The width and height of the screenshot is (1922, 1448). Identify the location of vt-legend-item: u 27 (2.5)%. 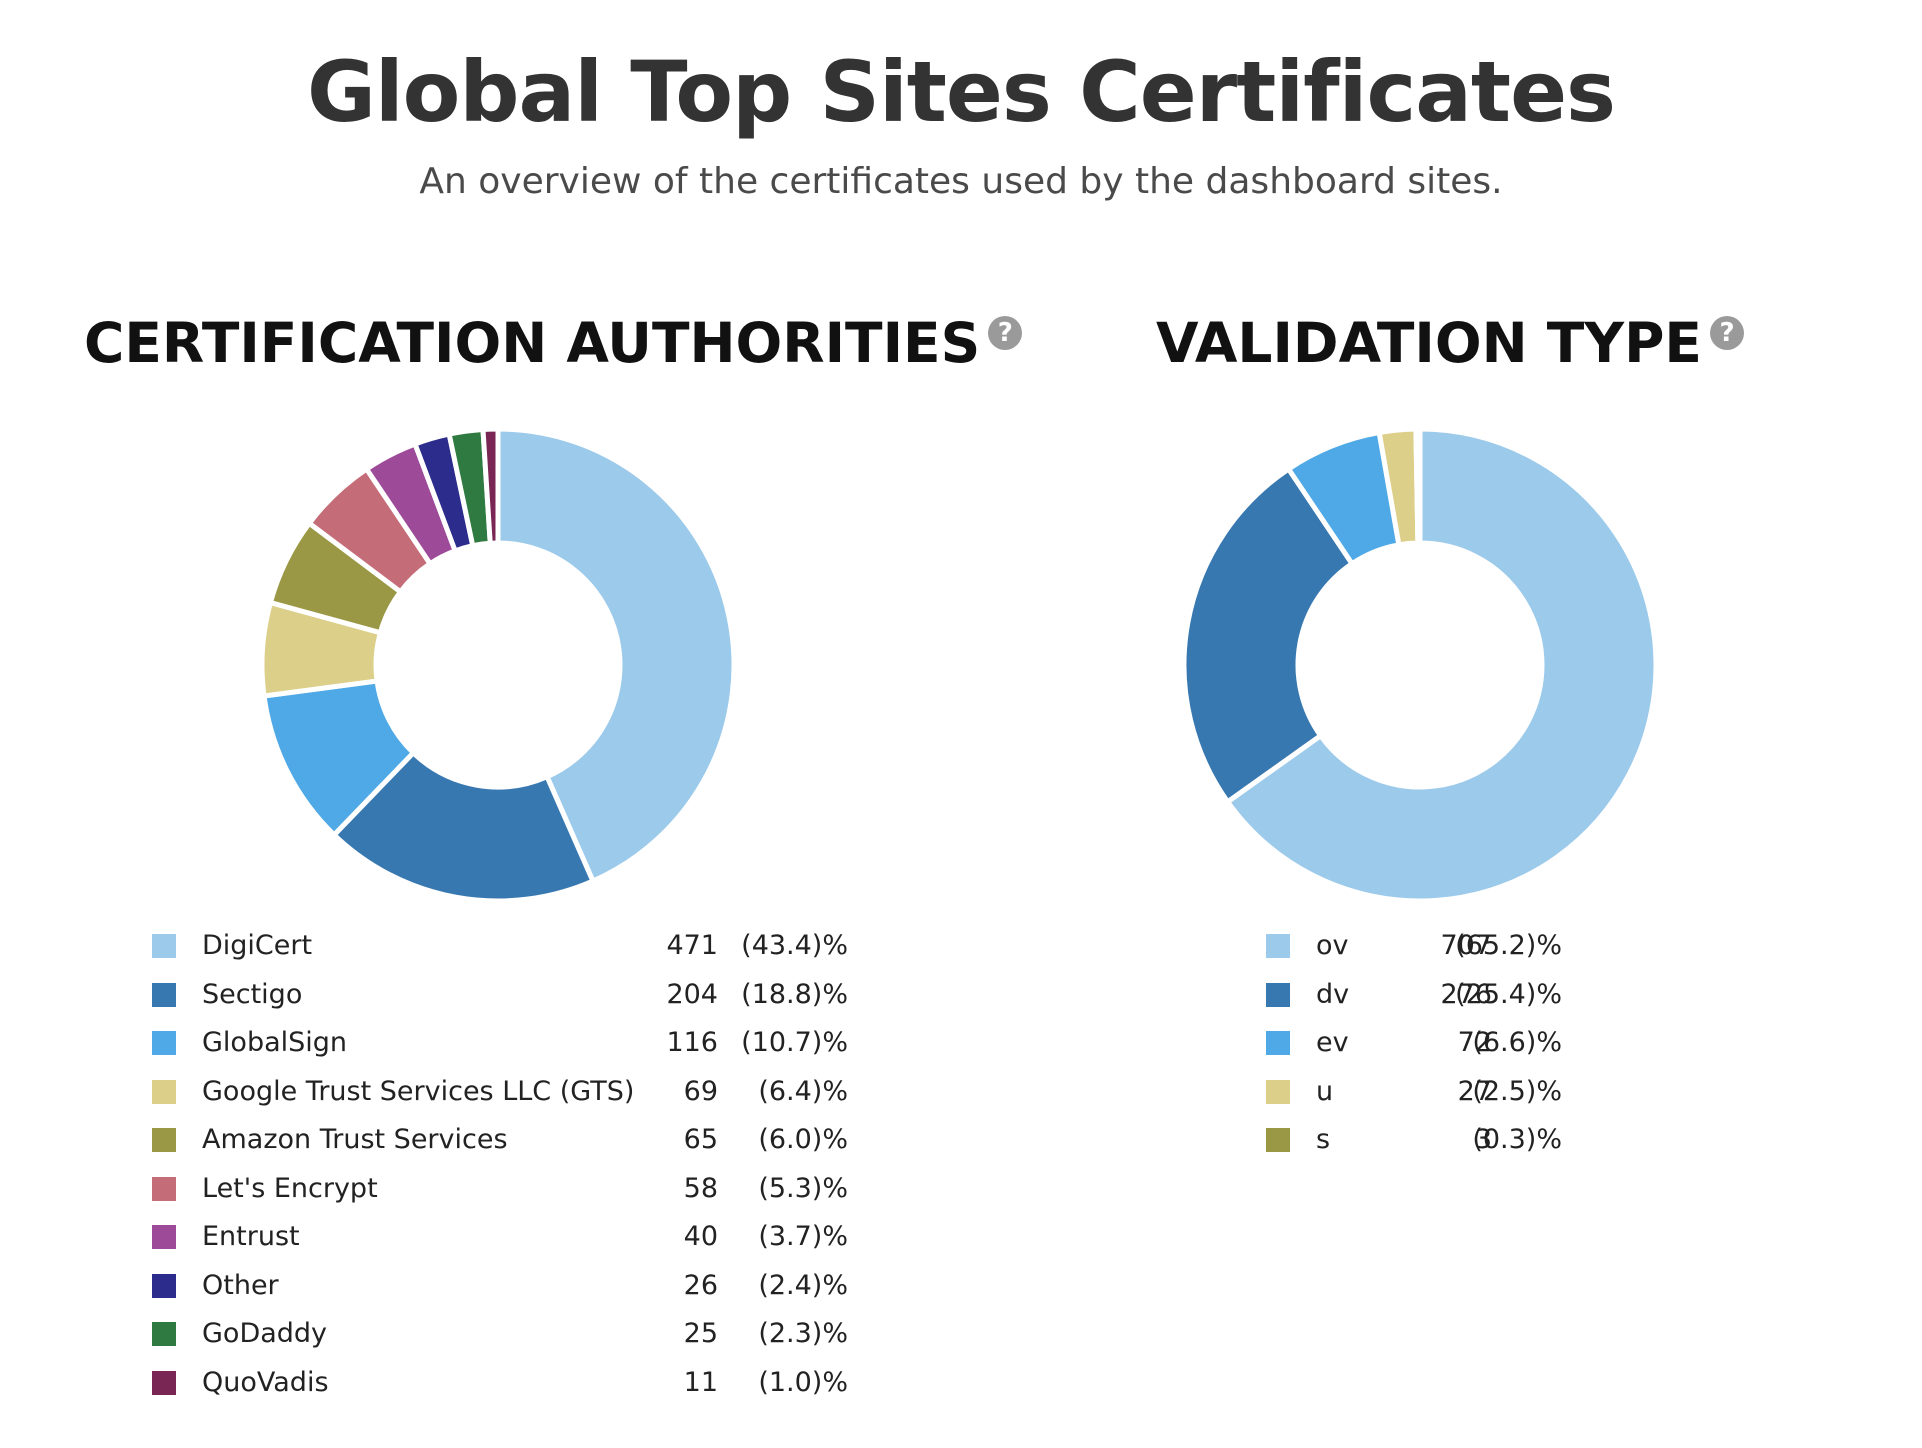
(1426, 1095).